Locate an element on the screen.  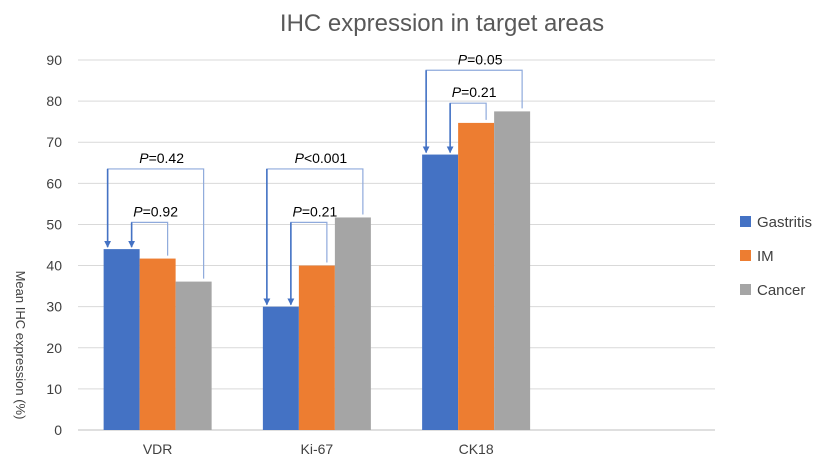
x-tick-label: Ki-67 is located at coordinates (317, 449).